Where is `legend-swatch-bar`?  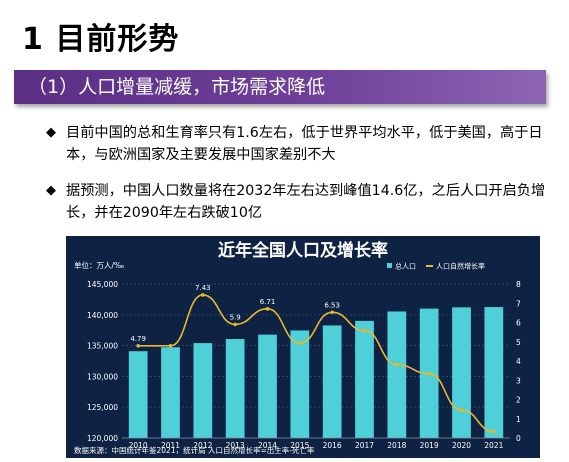
legend-swatch-bar is located at coordinates (389, 265).